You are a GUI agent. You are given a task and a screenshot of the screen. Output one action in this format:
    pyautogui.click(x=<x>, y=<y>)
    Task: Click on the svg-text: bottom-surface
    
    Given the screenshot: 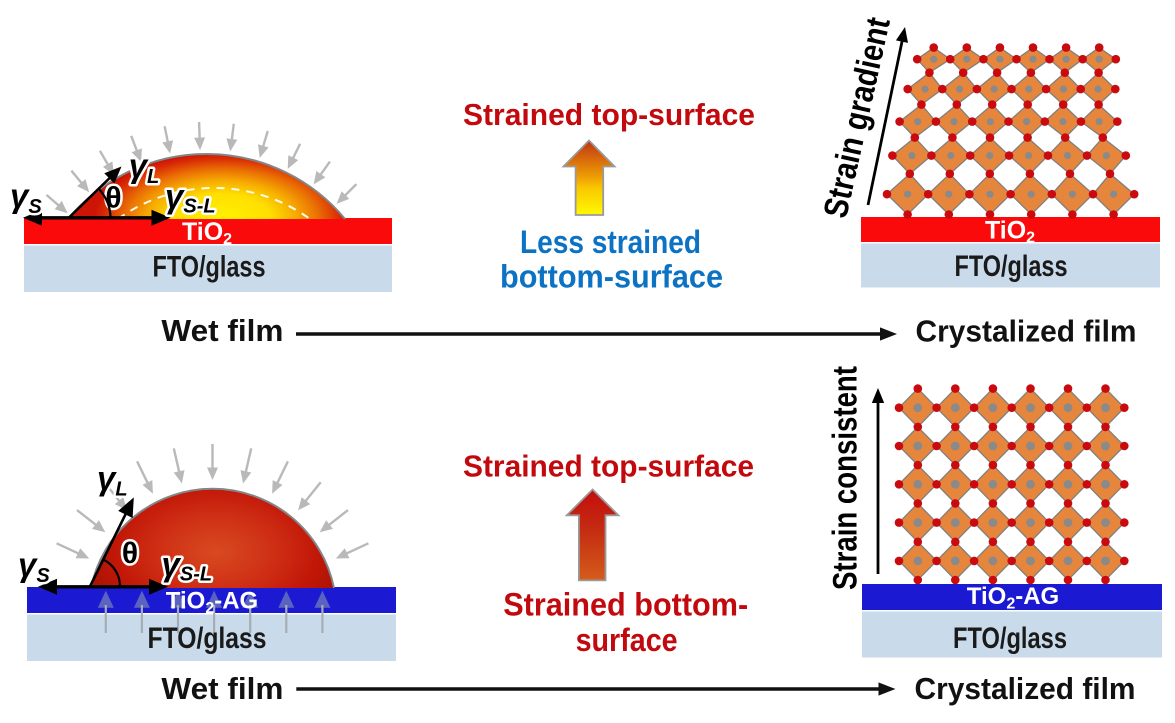 What is the action you would take?
    pyautogui.click(x=611, y=277)
    